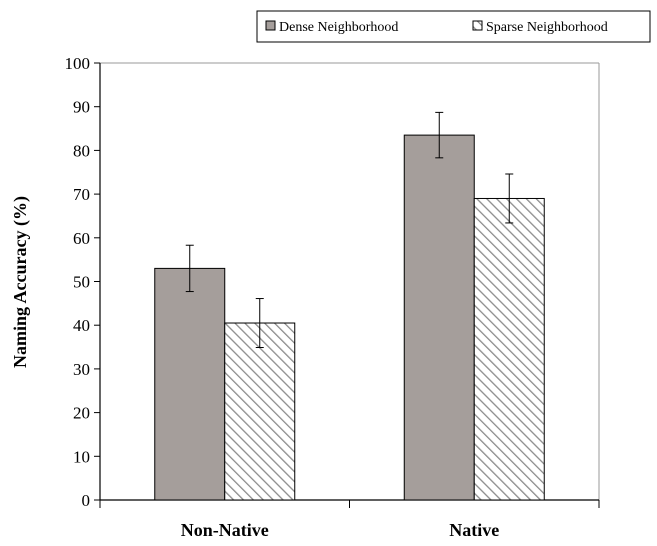 This screenshot has height=546, width=657. Describe the element at coordinates (81, 369) in the screenshot. I see `y-tick-label: 30` at that location.